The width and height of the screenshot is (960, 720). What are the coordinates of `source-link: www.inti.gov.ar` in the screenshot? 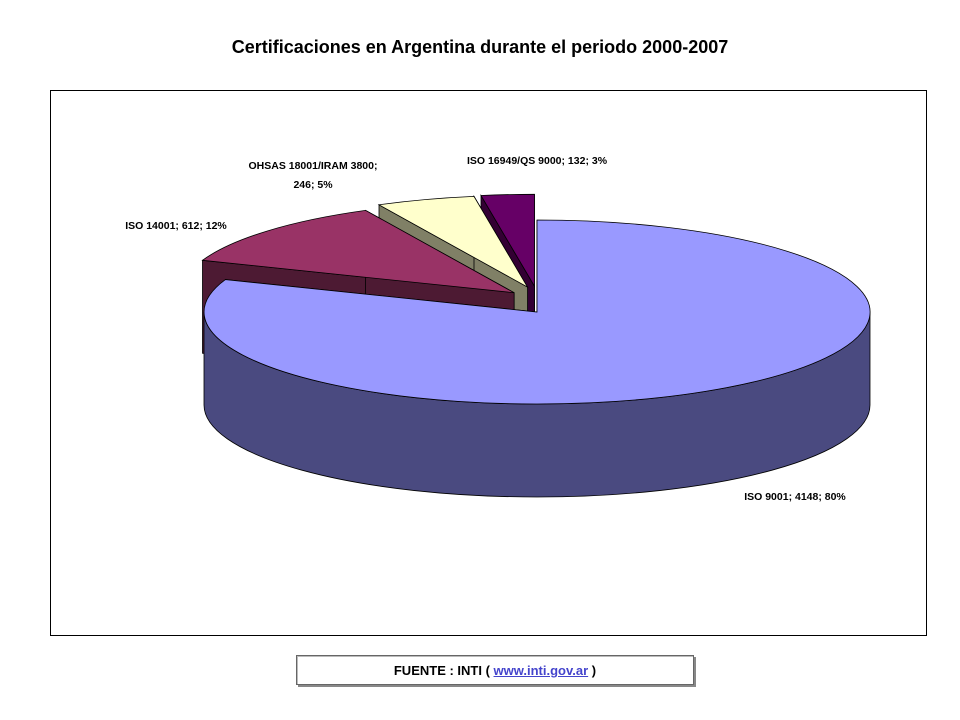 It's located at (541, 670).